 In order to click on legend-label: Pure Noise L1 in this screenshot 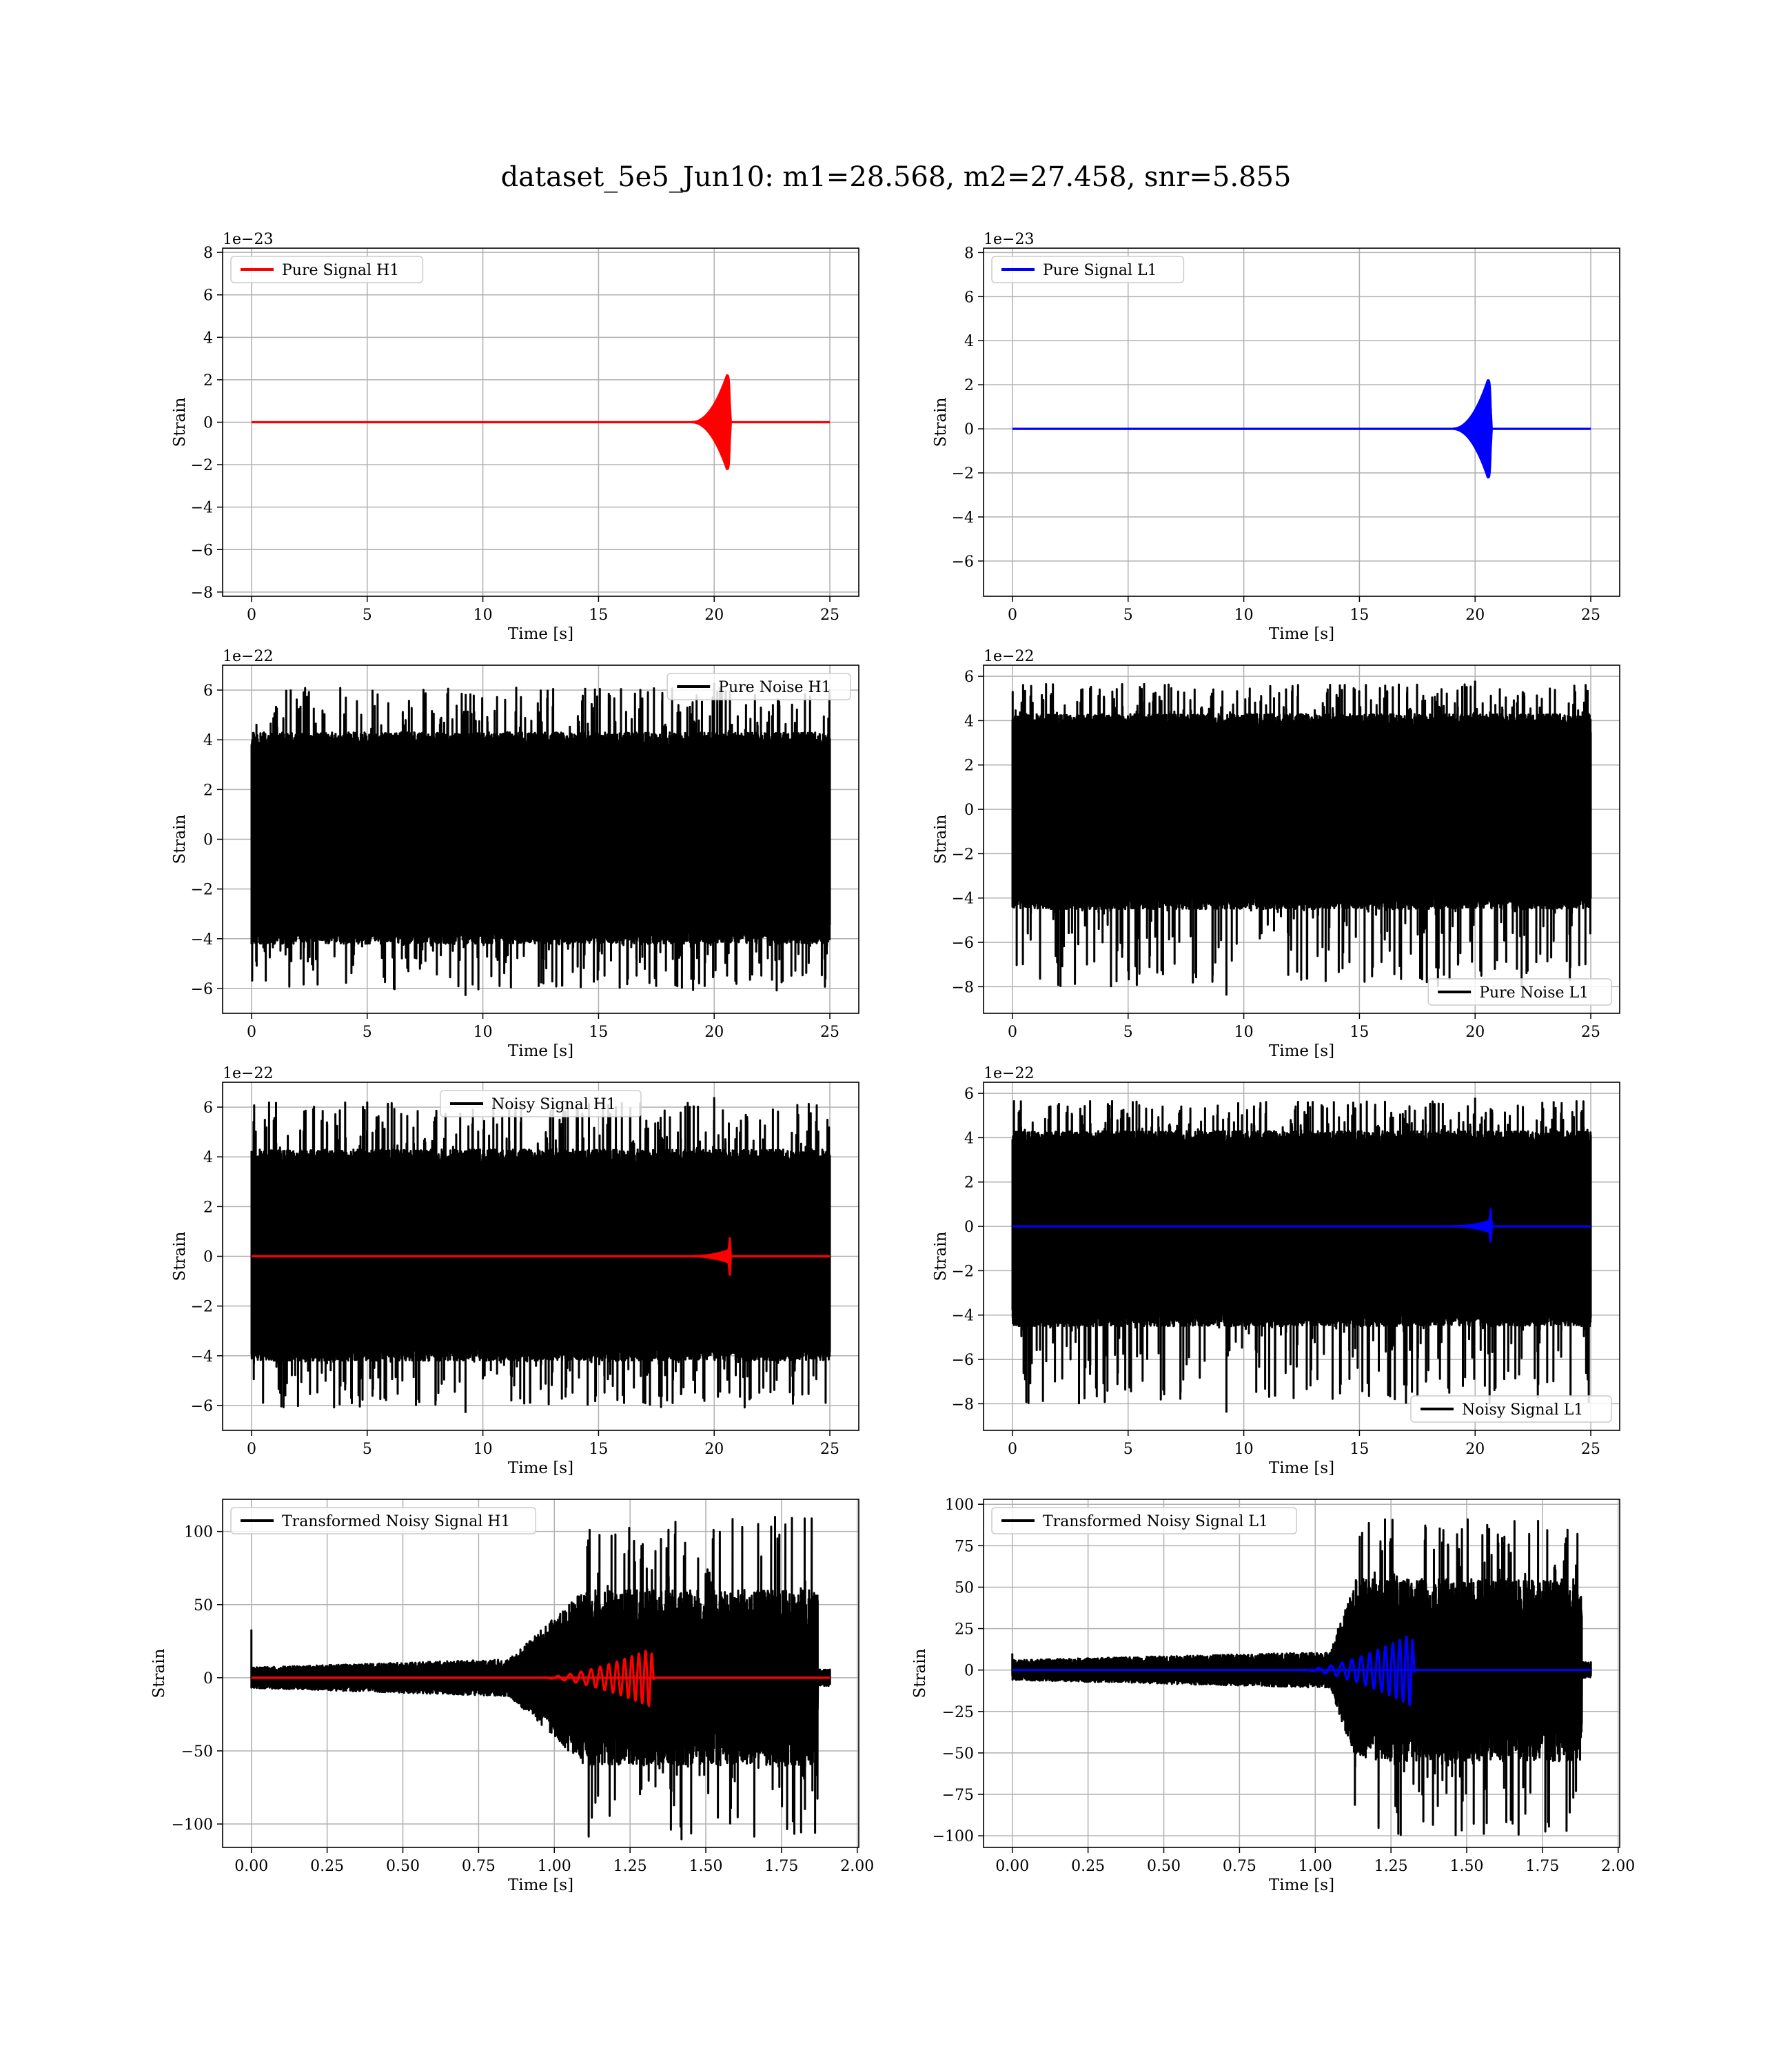, I will do `click(1534, 993)`.